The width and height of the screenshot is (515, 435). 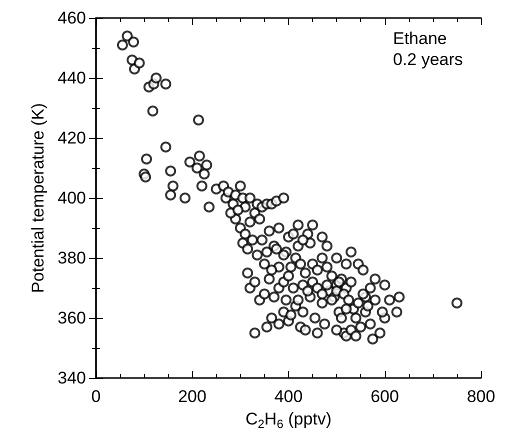 I want to click on x-tick-label: 600, so click(x=384, y=396).